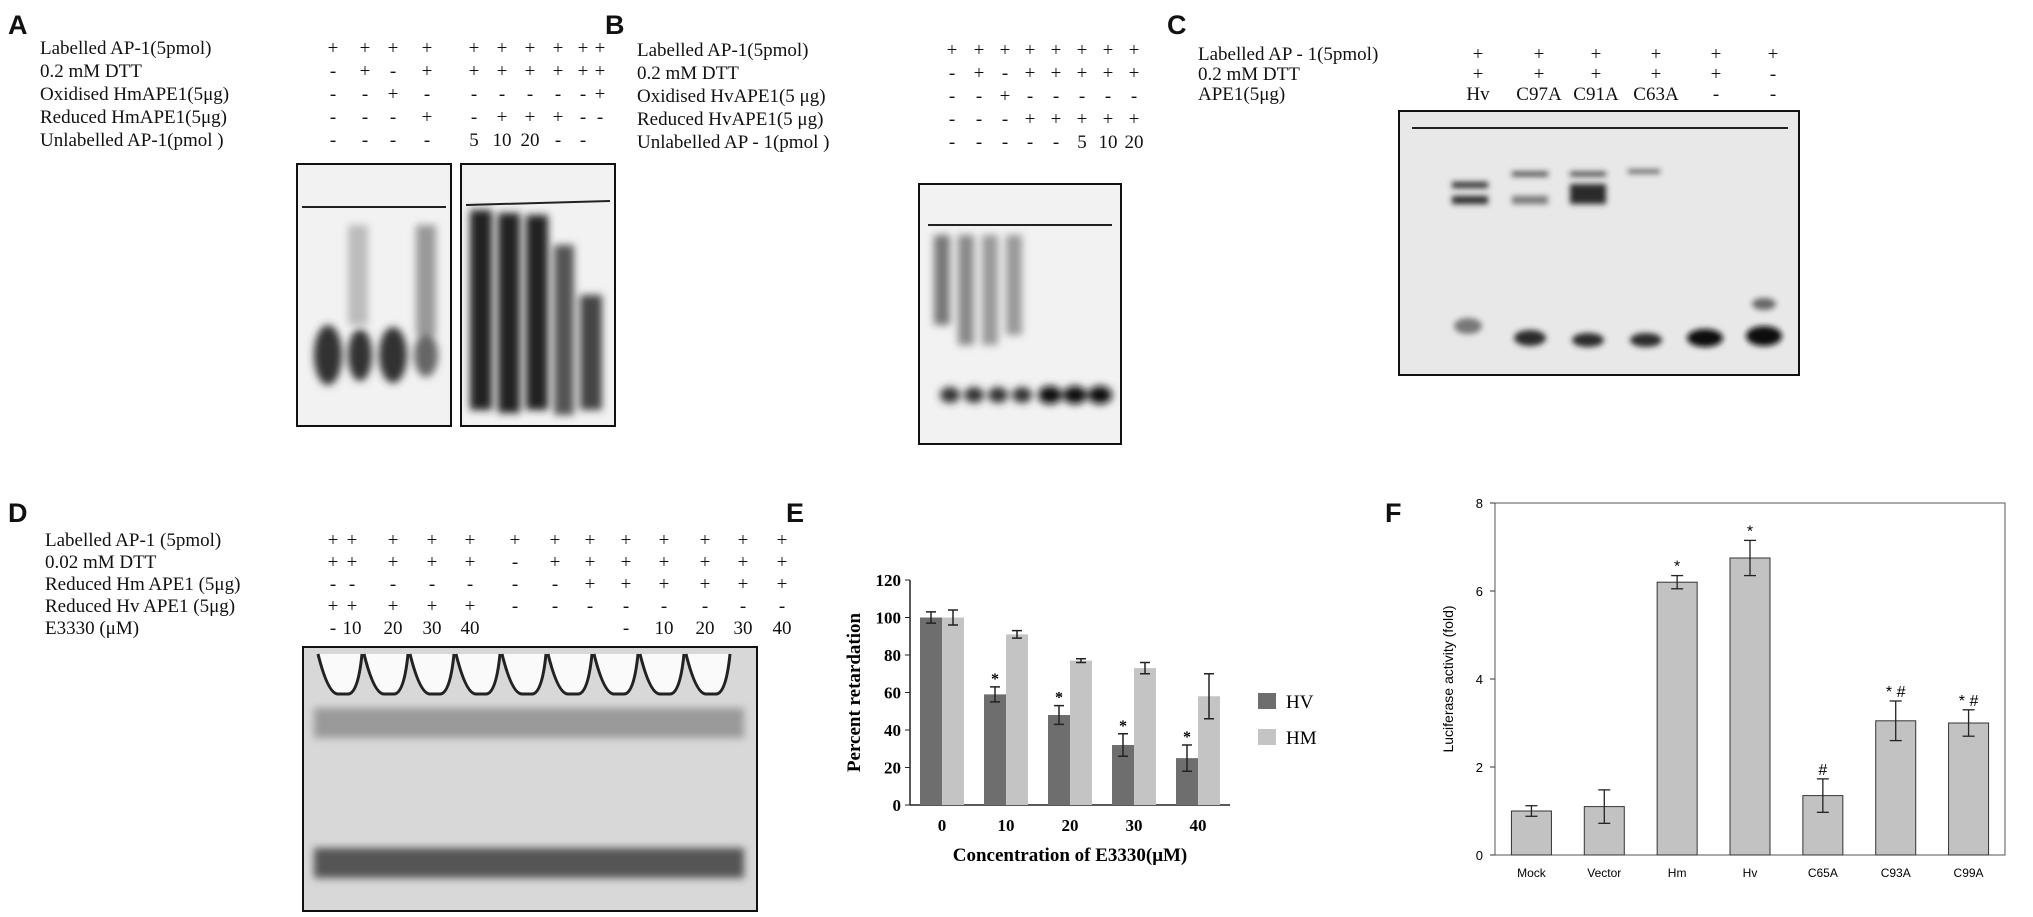 The image size is (2033, 917). I want to click on y-tick-label: 0, so click(897, 805).